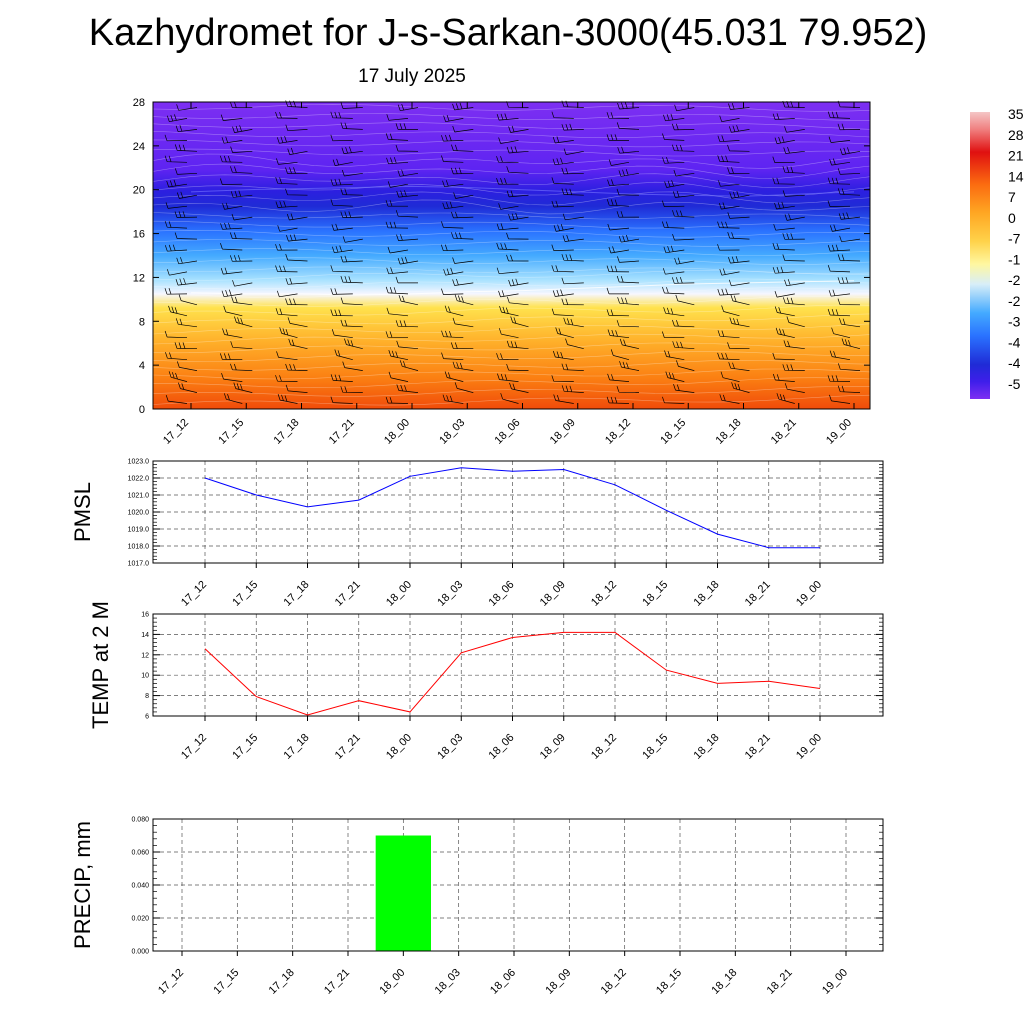 The height and width of the screenshot is (1024, 1024). Describe the element at coordinates (140, 919) in the screenshot. I see `y-tick-label: 0.020` at that location.